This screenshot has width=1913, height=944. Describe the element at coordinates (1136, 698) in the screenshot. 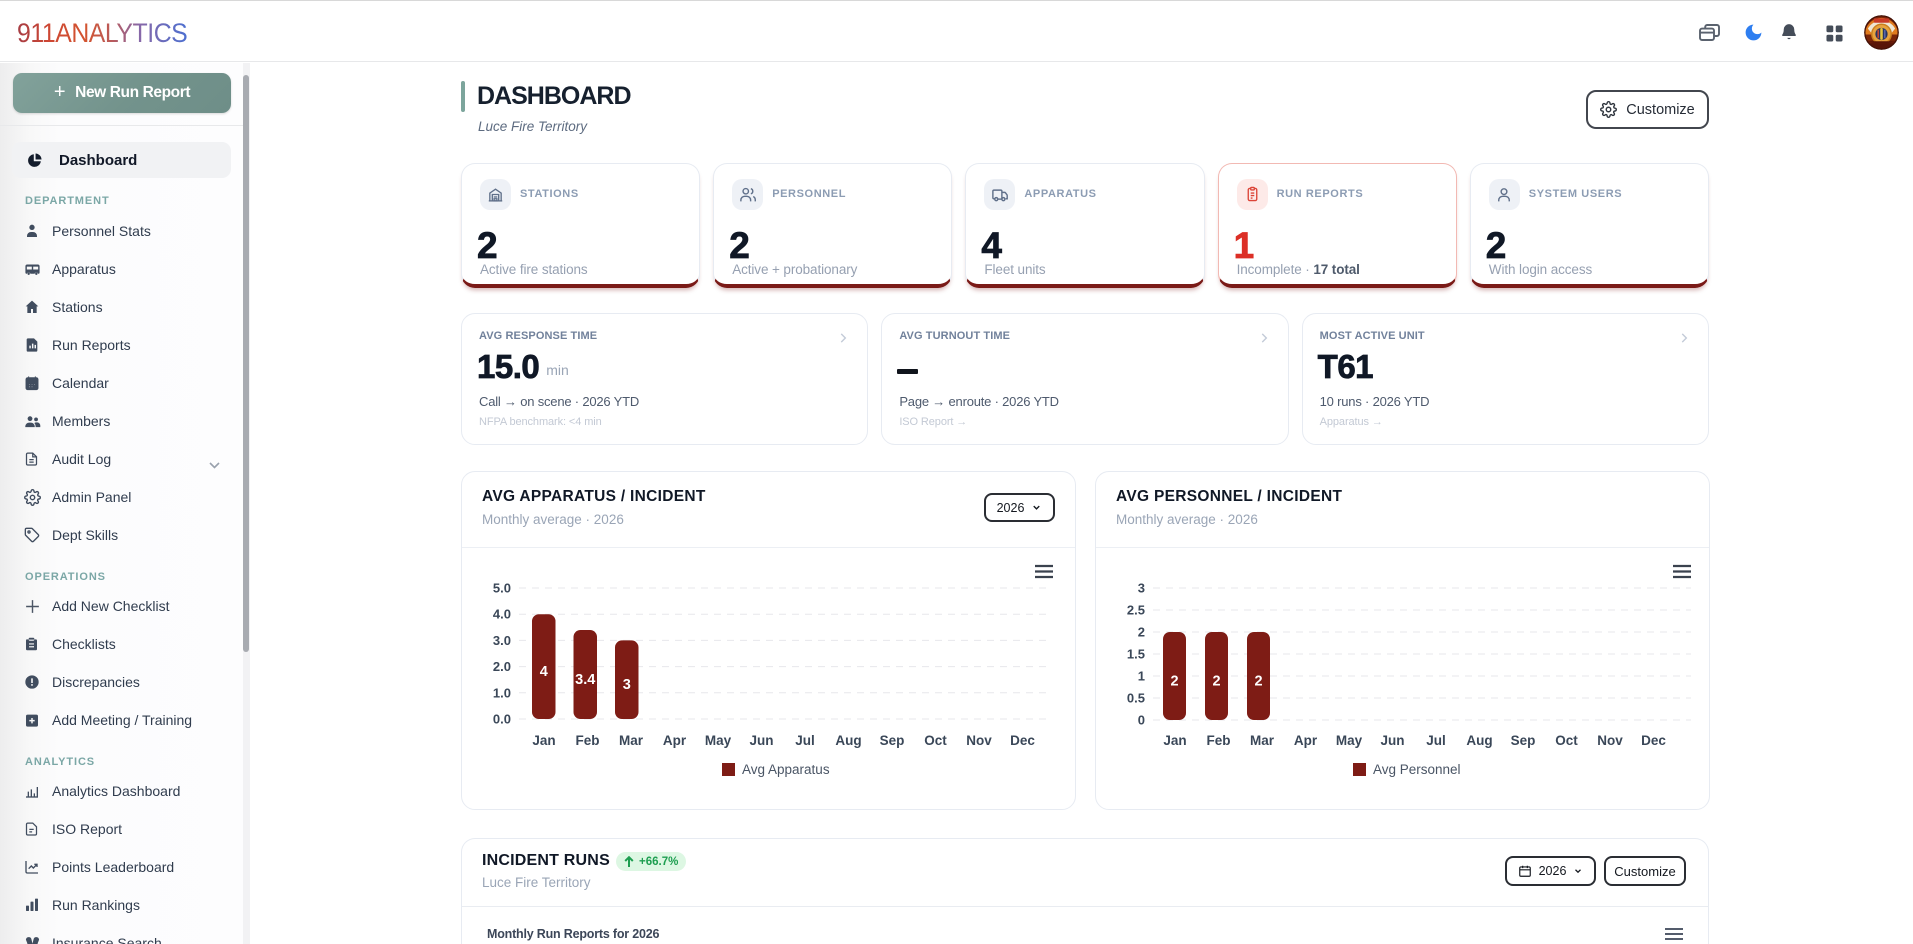

I see `svg-text: 0.5` at that location.